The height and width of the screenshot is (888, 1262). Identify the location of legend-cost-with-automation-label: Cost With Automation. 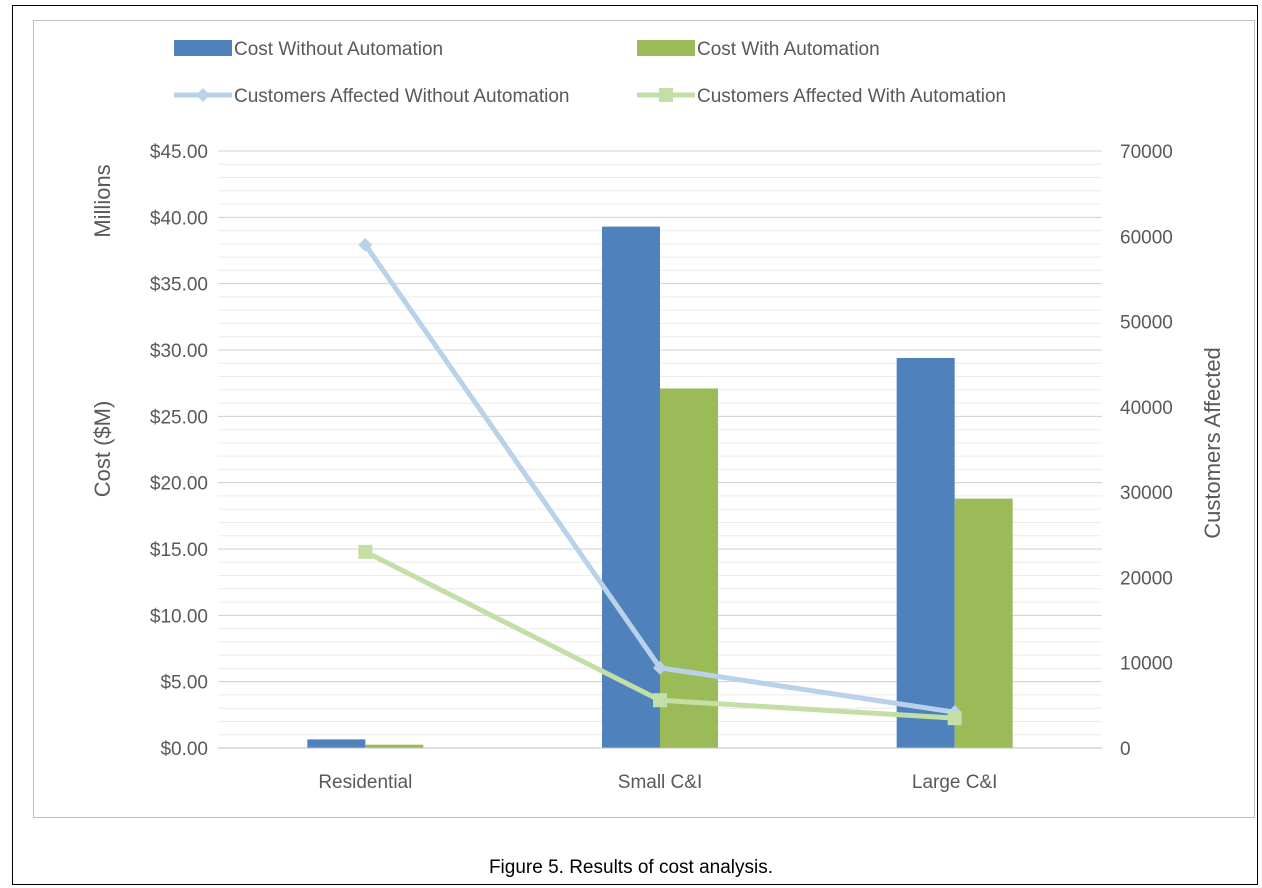
(788, 49).